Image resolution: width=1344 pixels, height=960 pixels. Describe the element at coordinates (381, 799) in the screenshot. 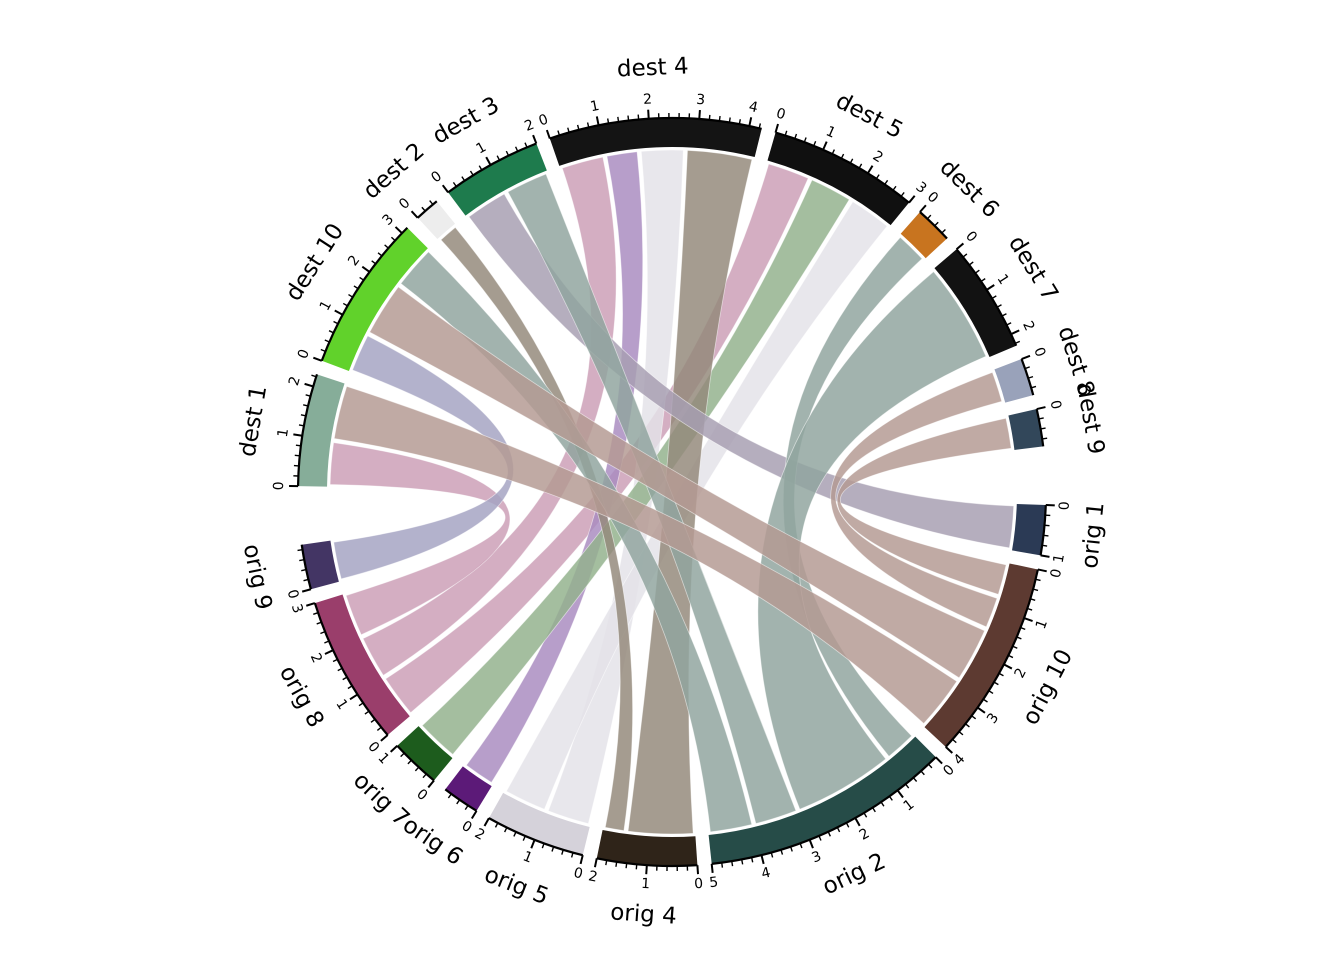

I see `sector-label-orig7: orig 7` at that location.